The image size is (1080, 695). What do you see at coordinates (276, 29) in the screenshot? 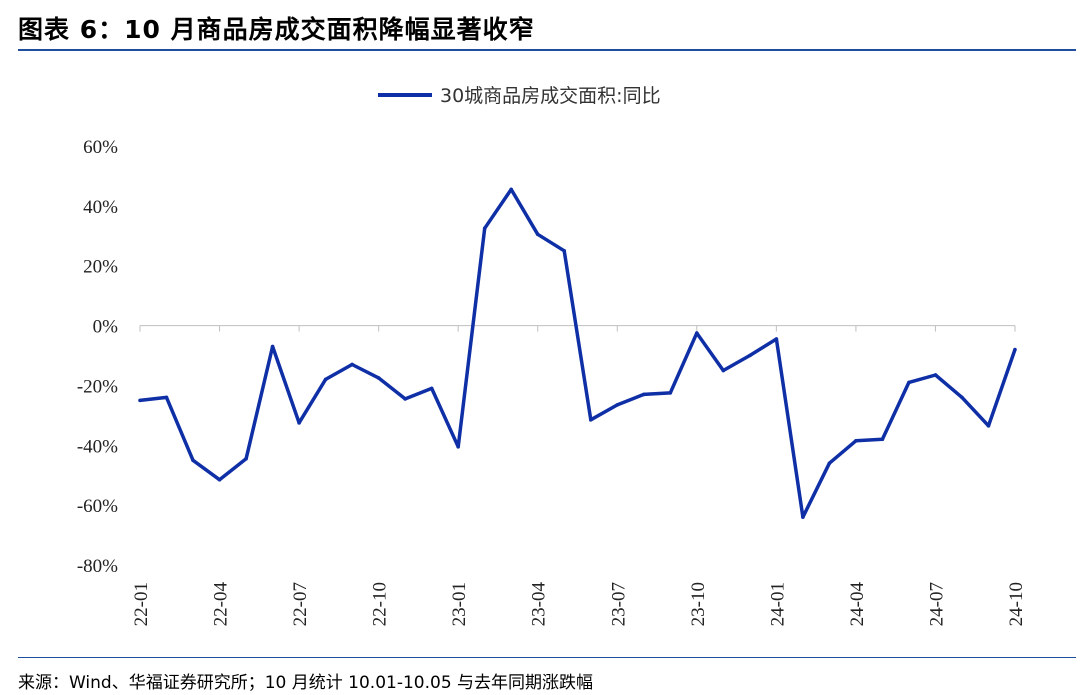
I see `figure-title: 图表 6：10 月商品房成交面积降幅显著收窄` at bounding box center [276, 29].